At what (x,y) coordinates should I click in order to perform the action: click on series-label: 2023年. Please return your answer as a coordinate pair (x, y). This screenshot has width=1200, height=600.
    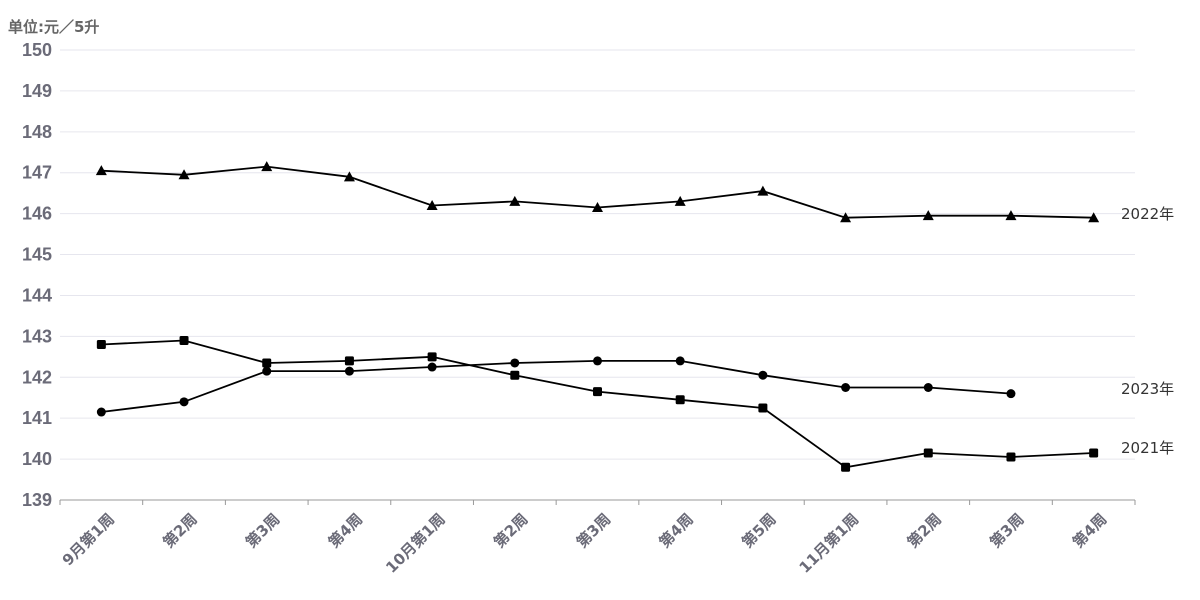
    Looking at the image, I should click on (1147, 389).